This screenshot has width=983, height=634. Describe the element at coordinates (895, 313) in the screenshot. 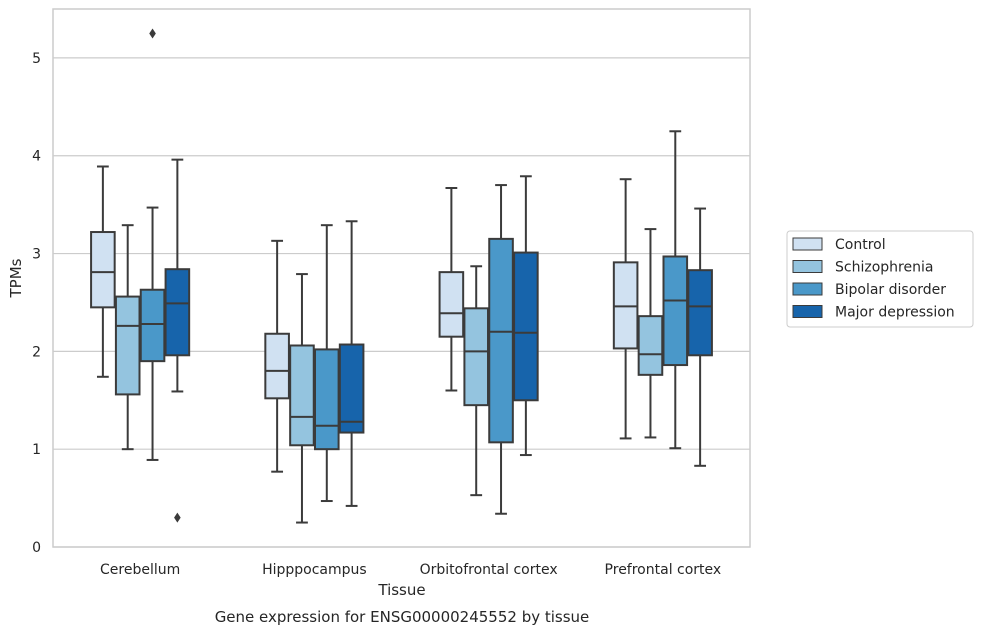

I see `legend-label: Major depression` at that location.